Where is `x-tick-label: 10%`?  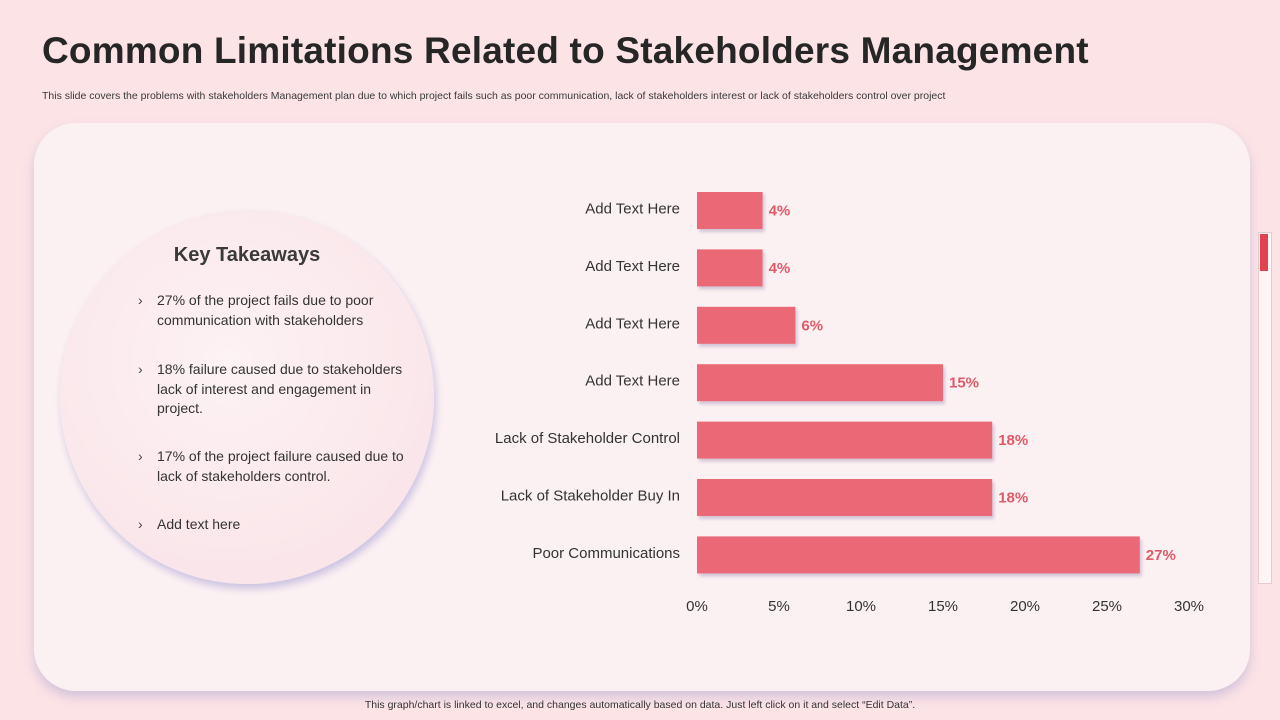
x-tick-label: 10% is located at coordinates (861, 606).